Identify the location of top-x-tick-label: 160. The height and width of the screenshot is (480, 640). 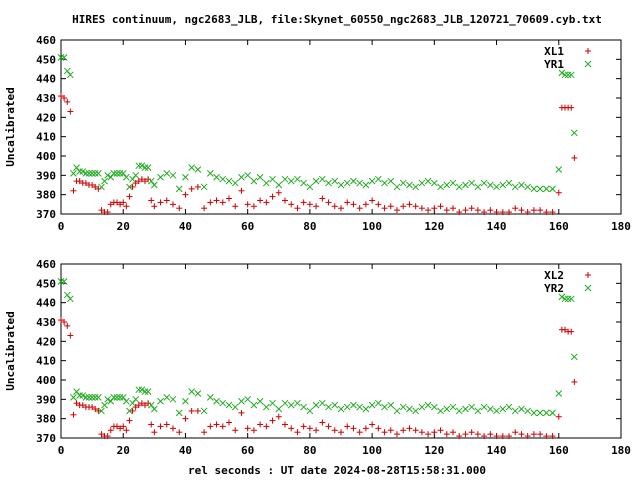
(559, 226).